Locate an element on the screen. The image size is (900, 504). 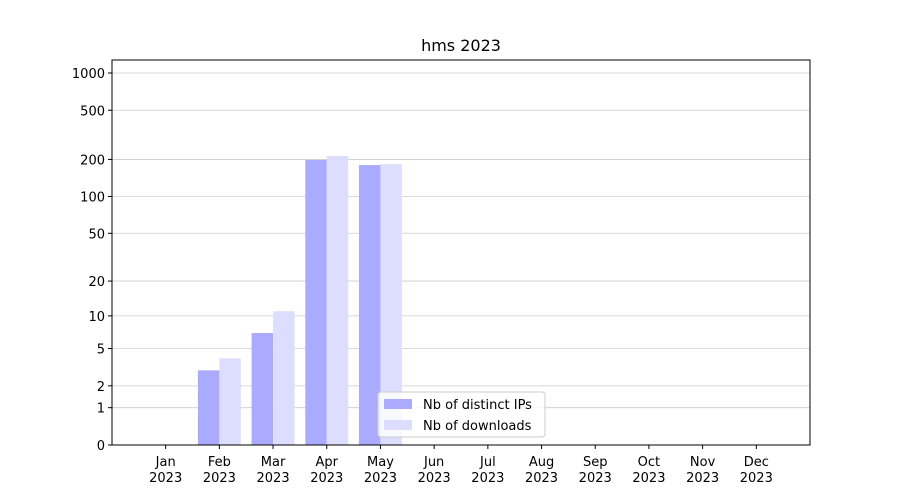
y-tick-label: 50 is located at coordinates (96, 234).